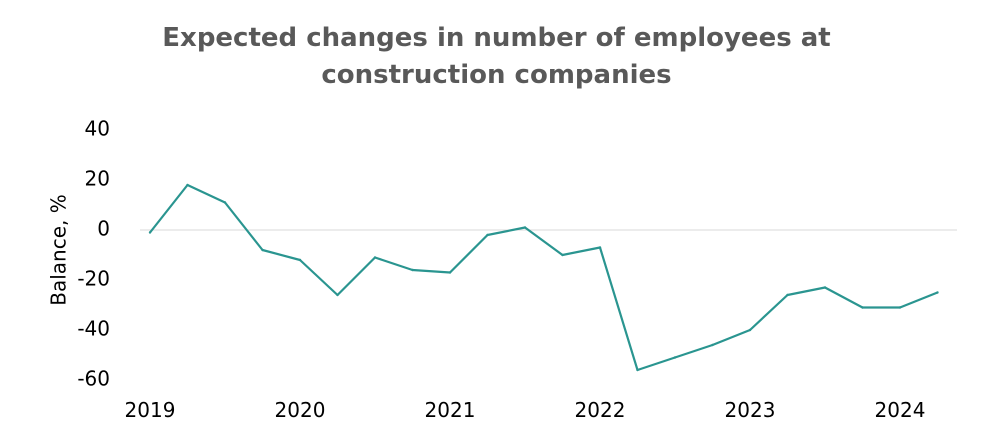 The image size is (993, 443). Describe the element at coordinates (496, 75) in the screenshot. I see `chart-title-line-2: construction companies` at that location.